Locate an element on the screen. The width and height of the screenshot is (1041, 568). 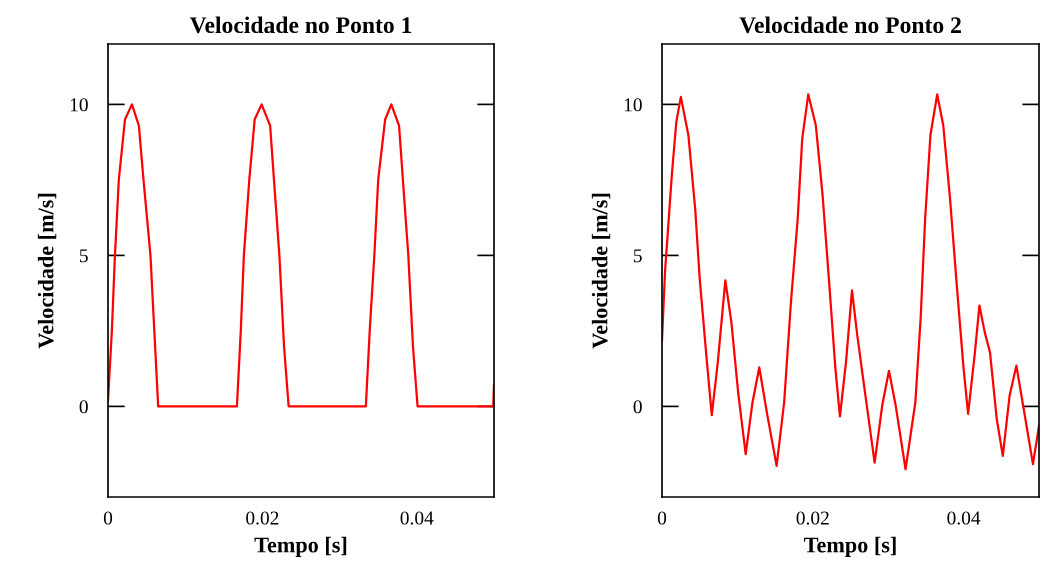
chart-title: Velocidade no Ponto 2 is located at coordinates (850, 25).